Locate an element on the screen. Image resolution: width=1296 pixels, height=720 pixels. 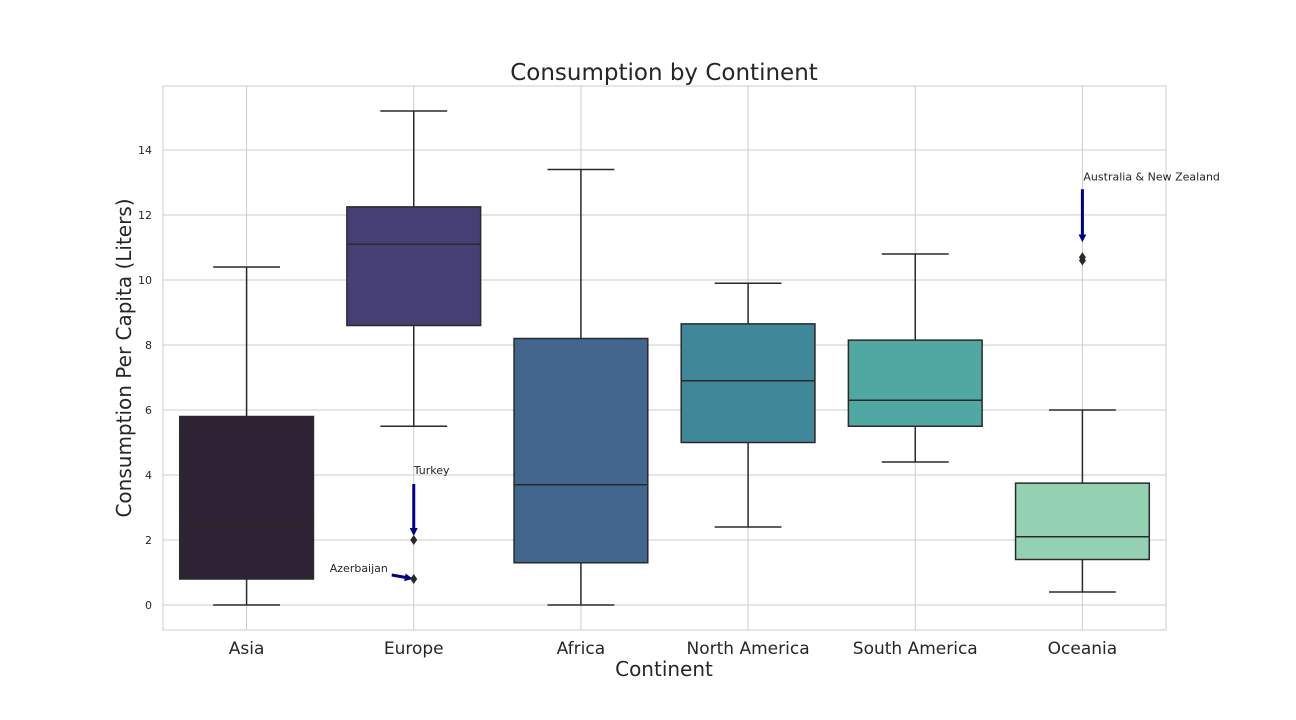
annotation: Turkey is located at coordinates (429, 500).